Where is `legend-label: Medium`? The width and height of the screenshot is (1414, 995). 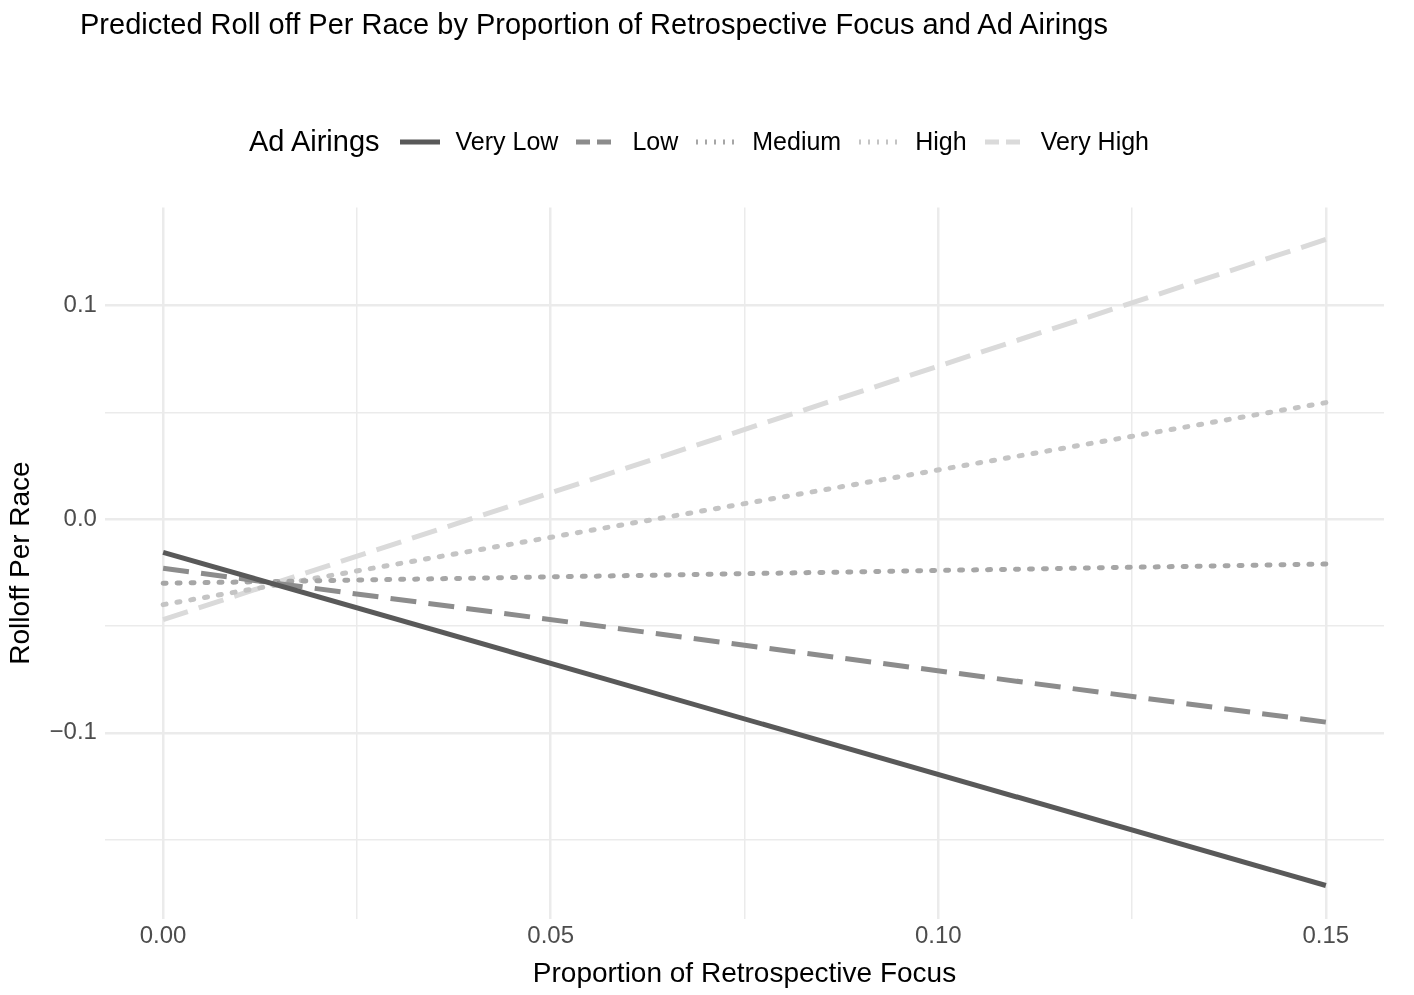
legend-label: Medium is located at coordinates (797, 141).